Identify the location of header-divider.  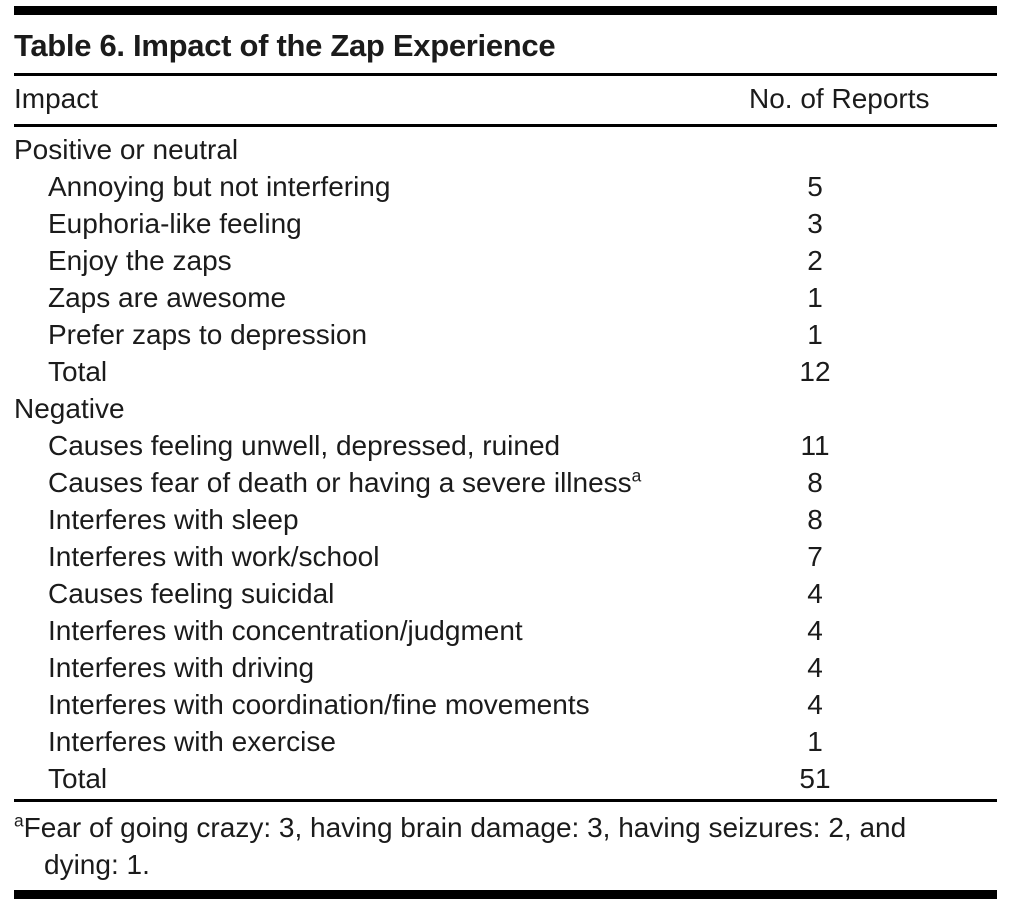
(505, 125).